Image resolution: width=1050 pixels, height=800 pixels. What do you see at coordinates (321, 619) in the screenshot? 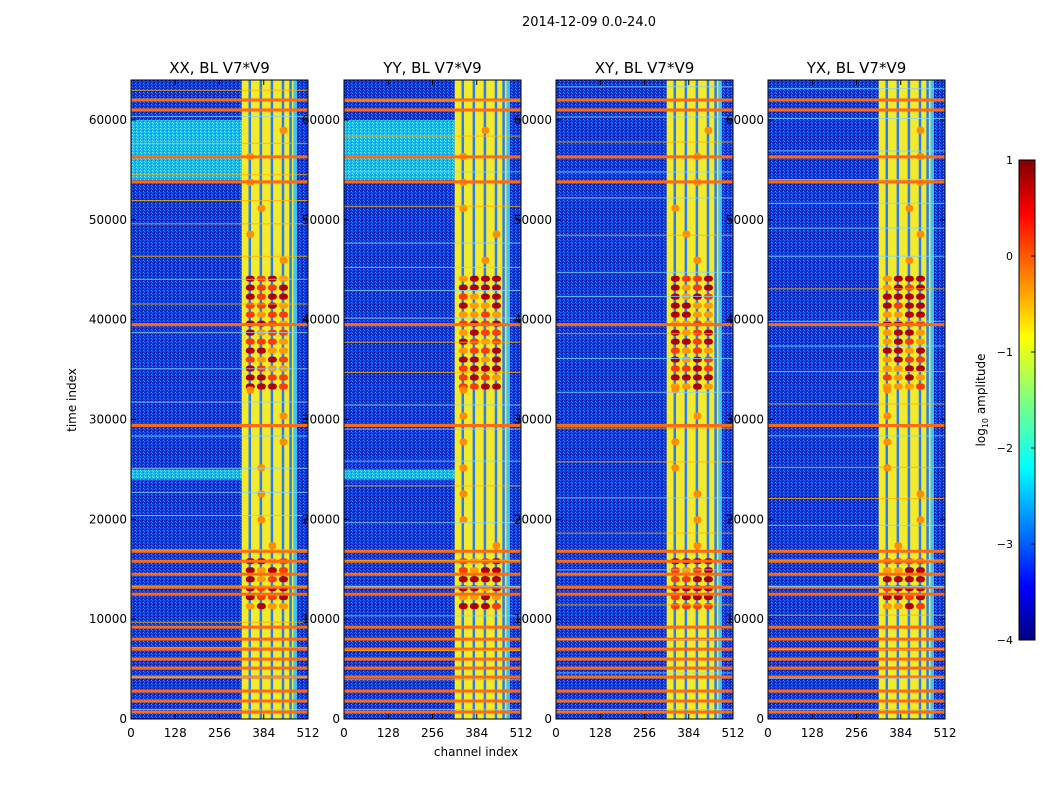
I see `y-tick-label: 10000` at bounding box center [321, 619].